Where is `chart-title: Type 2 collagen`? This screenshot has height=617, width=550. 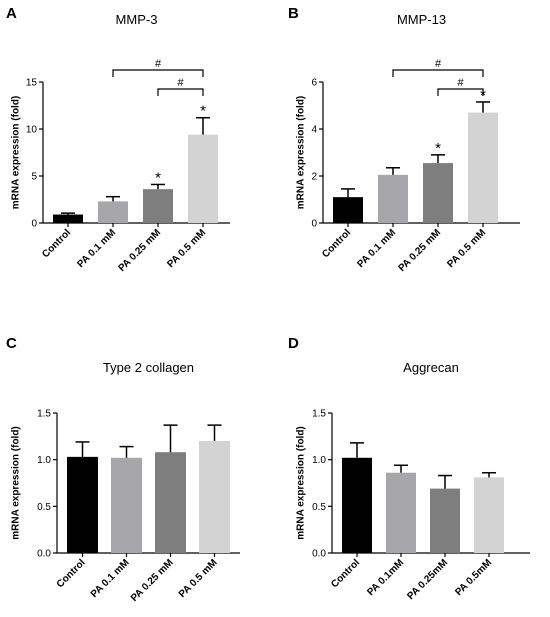
chart-title: Type 2 collagen is located at coordinates (148, 367).